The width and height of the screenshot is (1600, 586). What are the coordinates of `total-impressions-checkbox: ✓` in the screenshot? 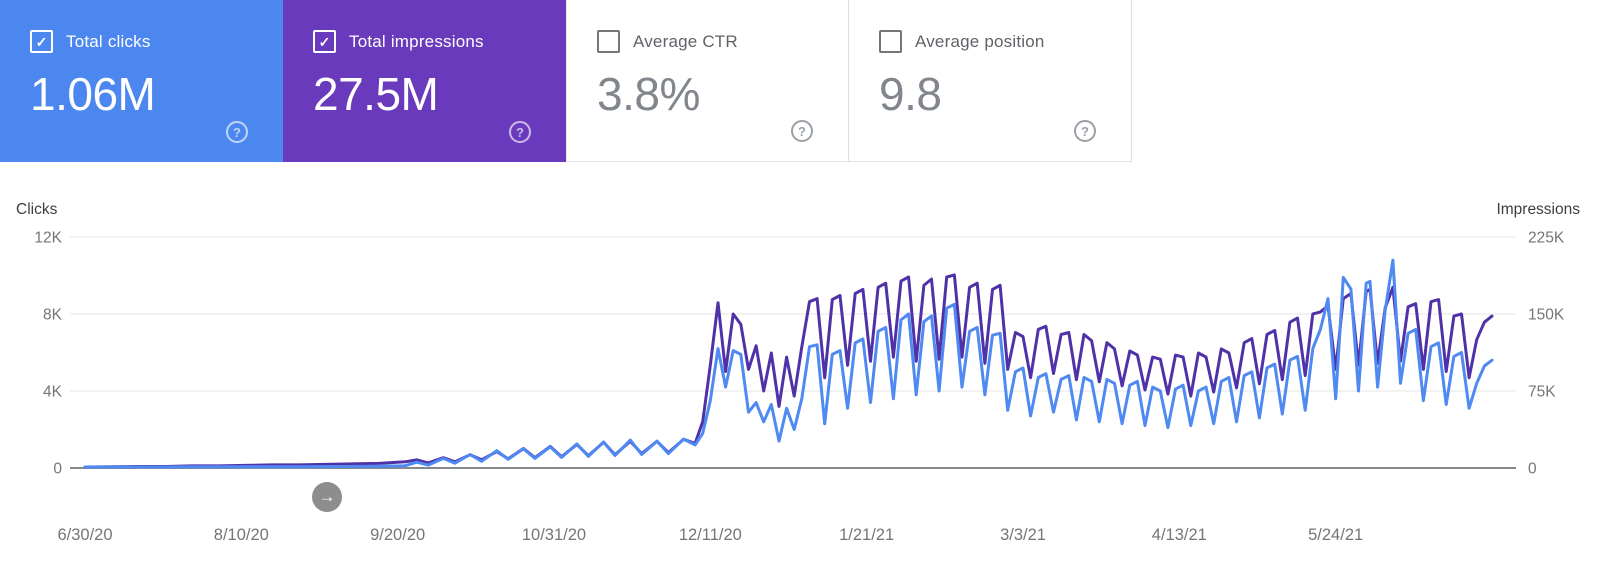 It's located at (324, 41).